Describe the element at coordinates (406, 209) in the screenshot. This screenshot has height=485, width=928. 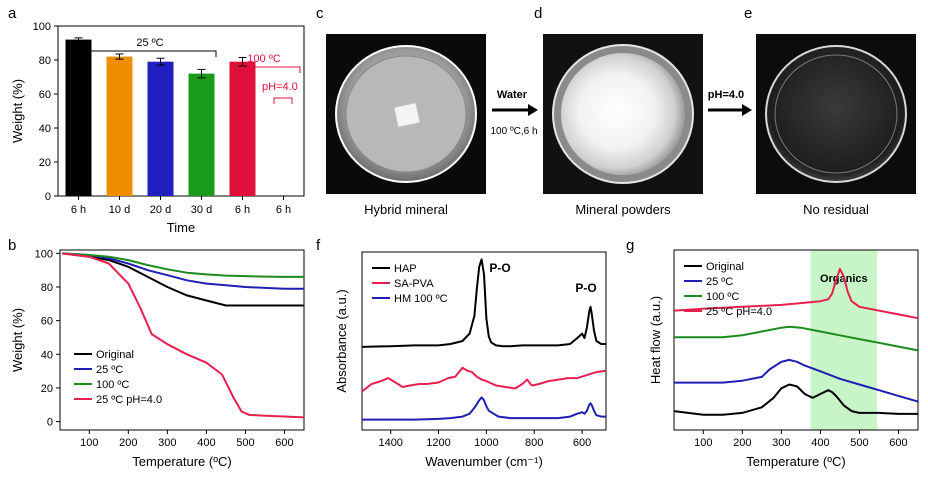
I see `caption-c: Hybrid mineral` at that location.